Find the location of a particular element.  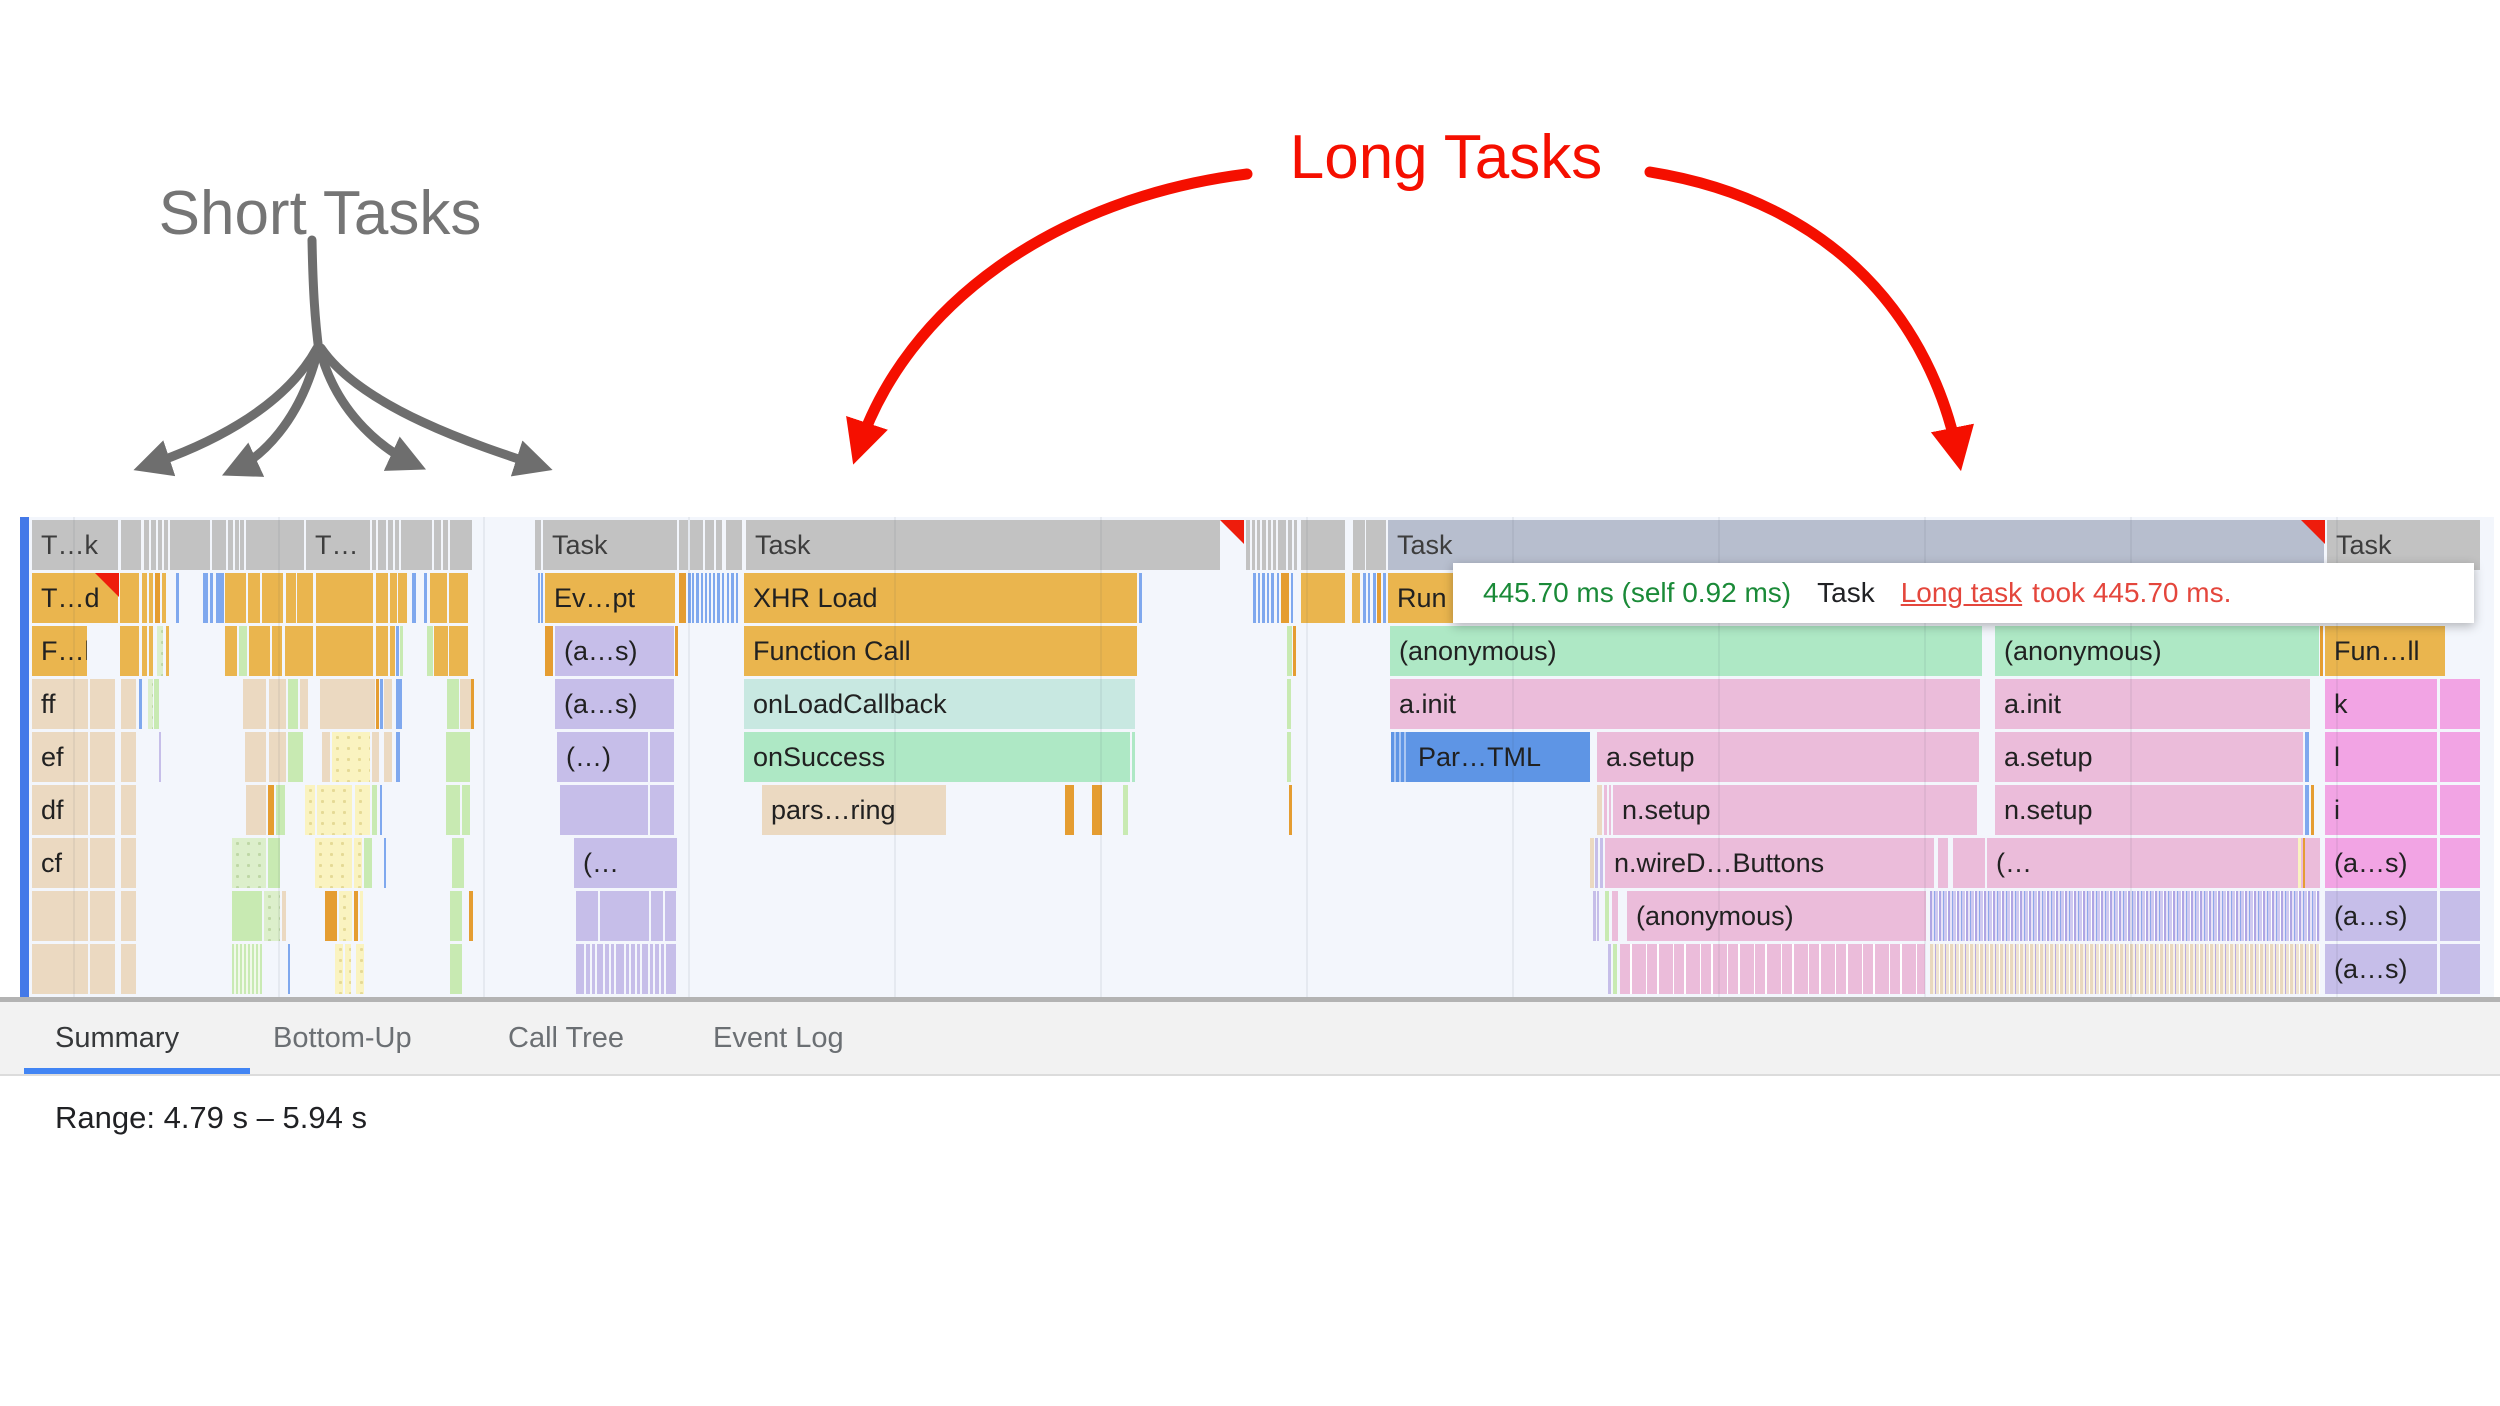

flame-bar-ev-pt: Ev…pt is located at coordinates (610, 598).